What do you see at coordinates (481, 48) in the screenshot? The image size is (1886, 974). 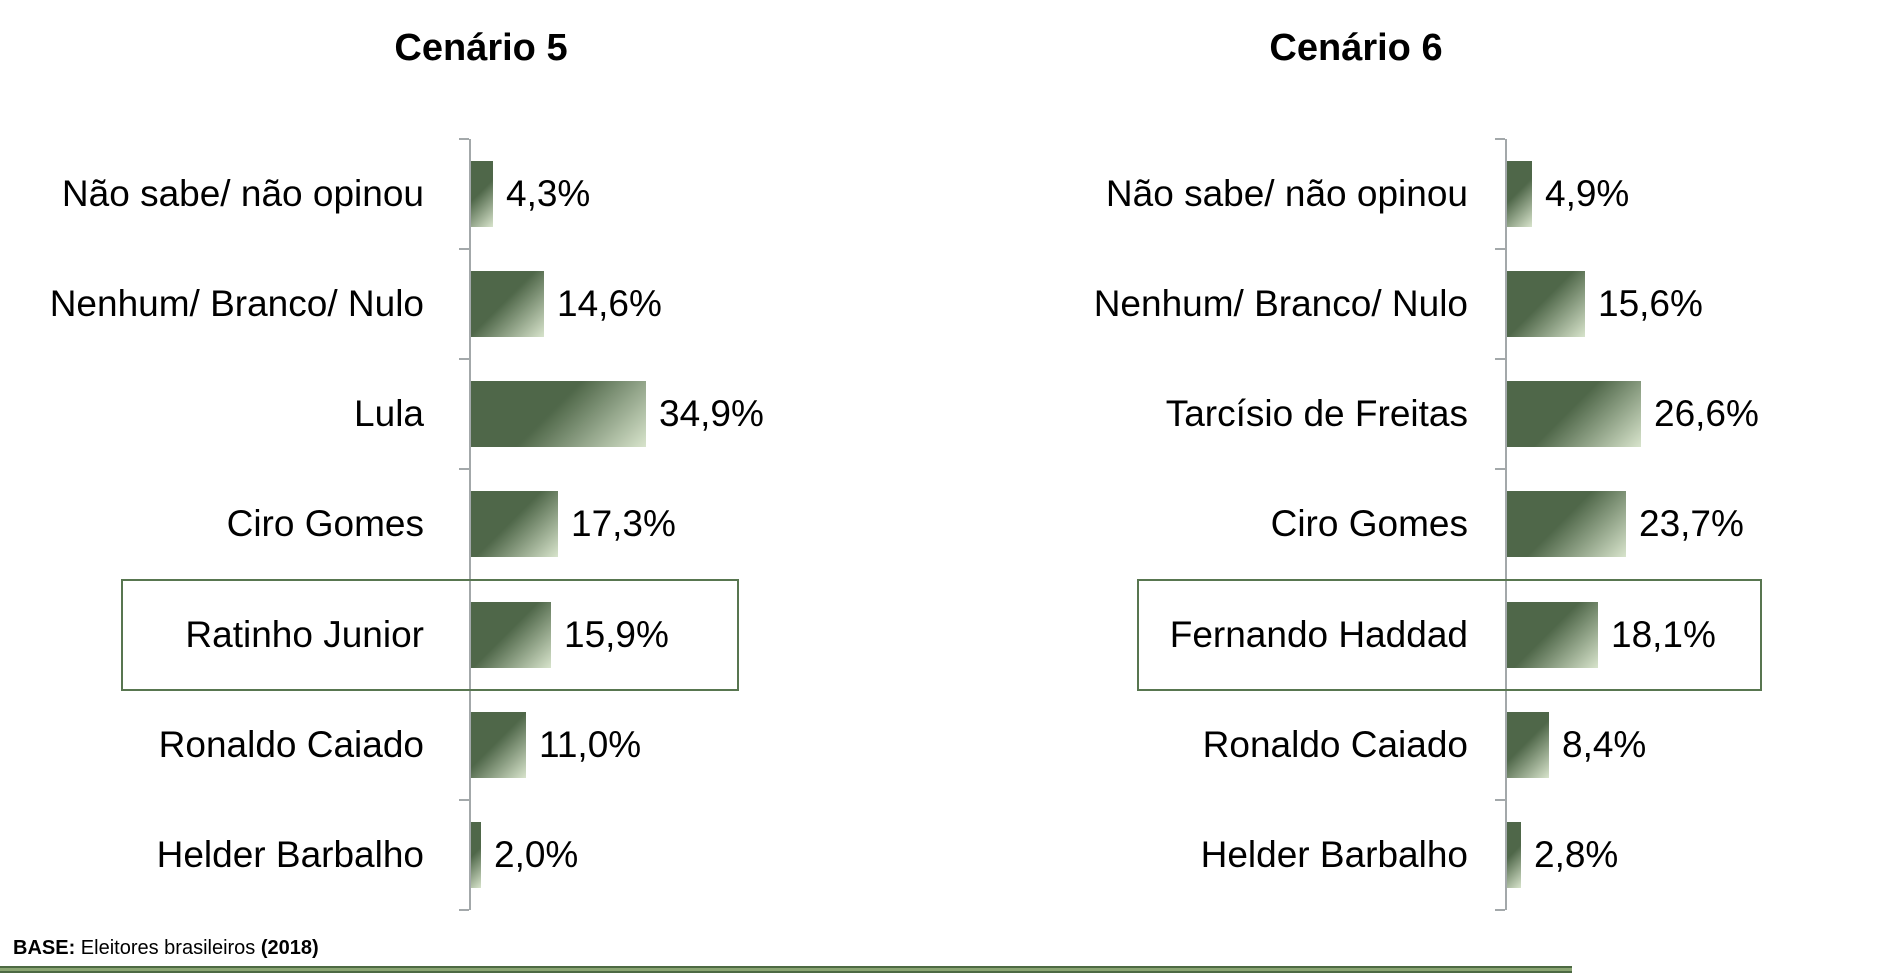 I see `chart-title-cenario-5: Cenário 5` at bounding box center [481, 48].